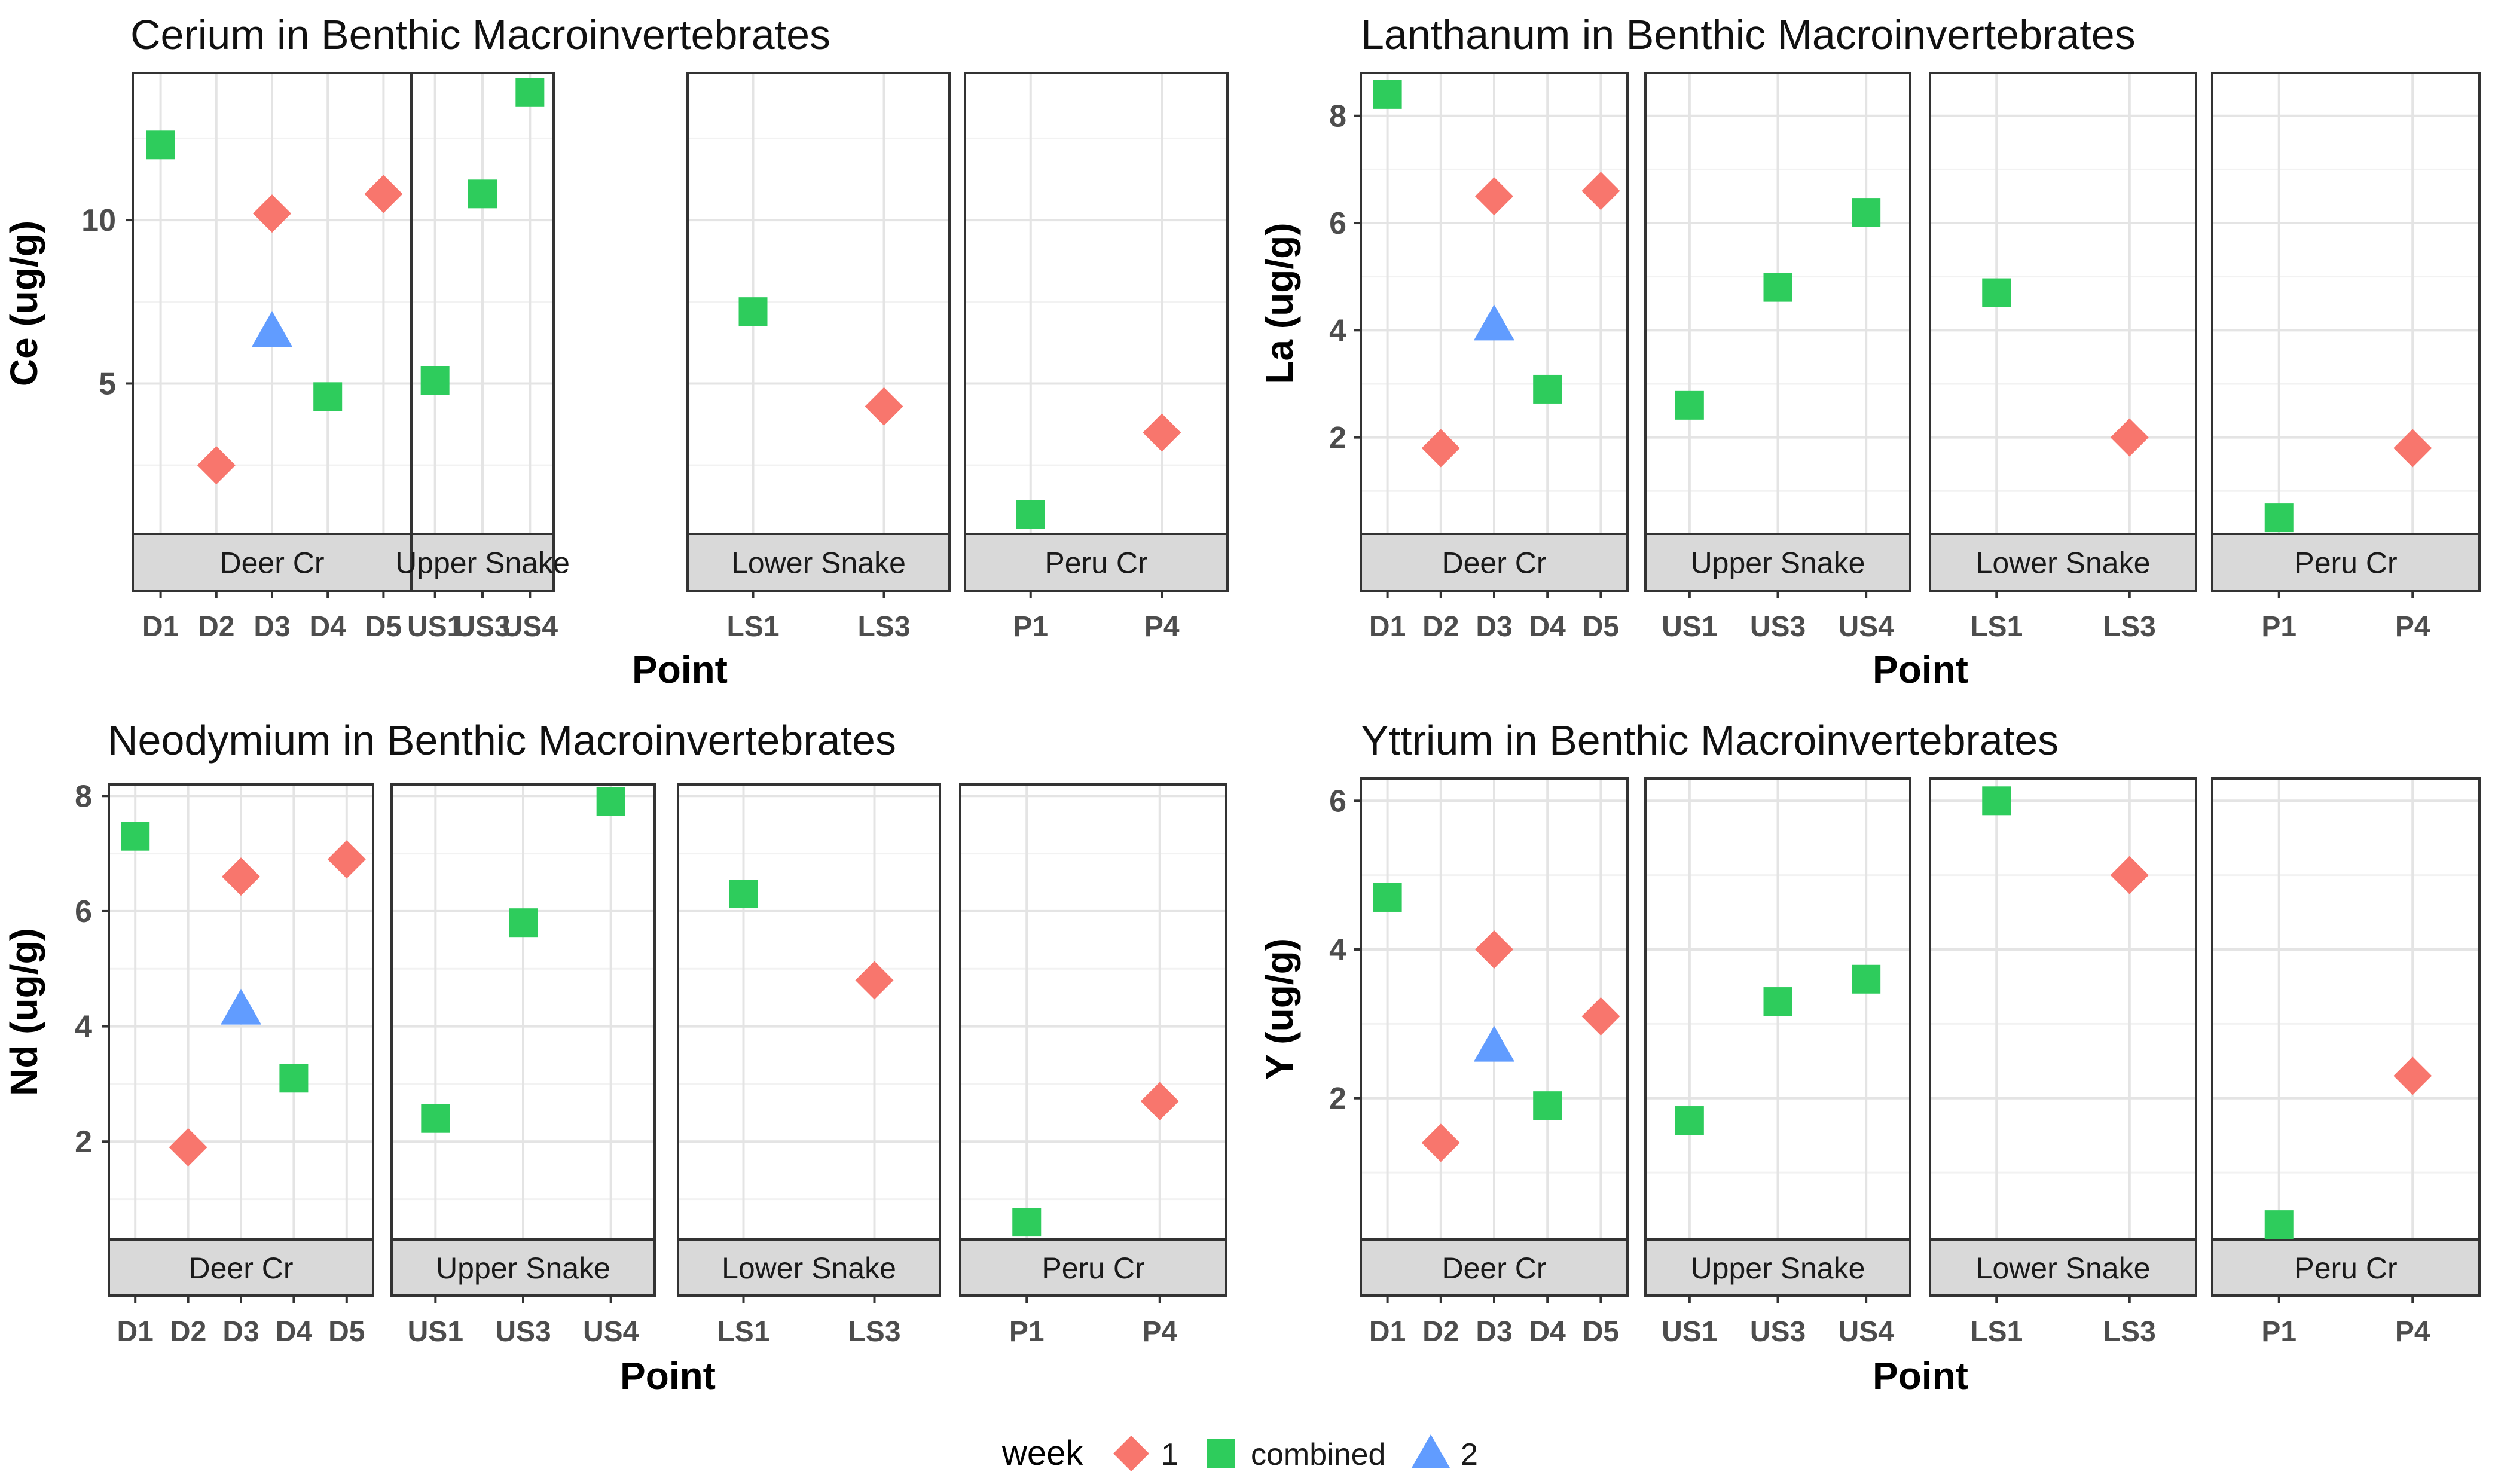  I want to click on x-tick-label: LS3, so click(874, 1332).